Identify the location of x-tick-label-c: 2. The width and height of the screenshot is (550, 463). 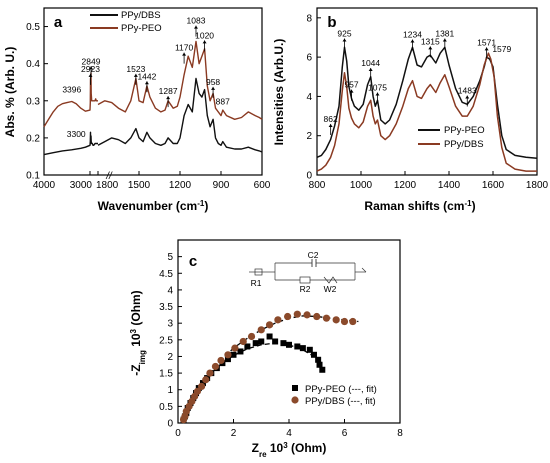
(234, 433).